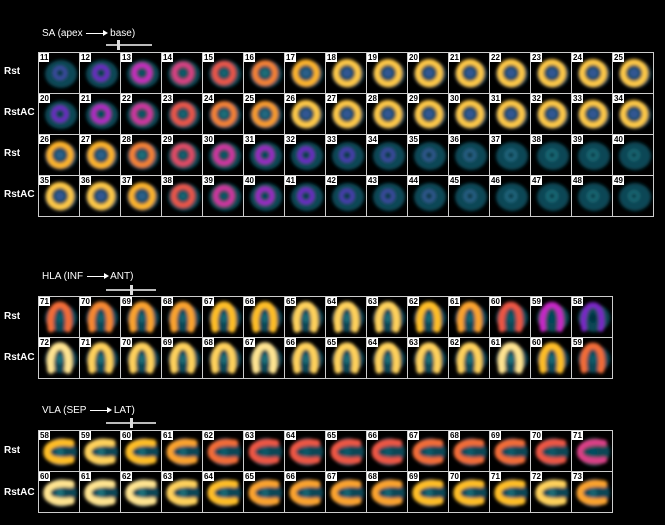 The height and width of the screenshot is (525, 665). I want to click on slice-tile: 43, so click(387, 196).